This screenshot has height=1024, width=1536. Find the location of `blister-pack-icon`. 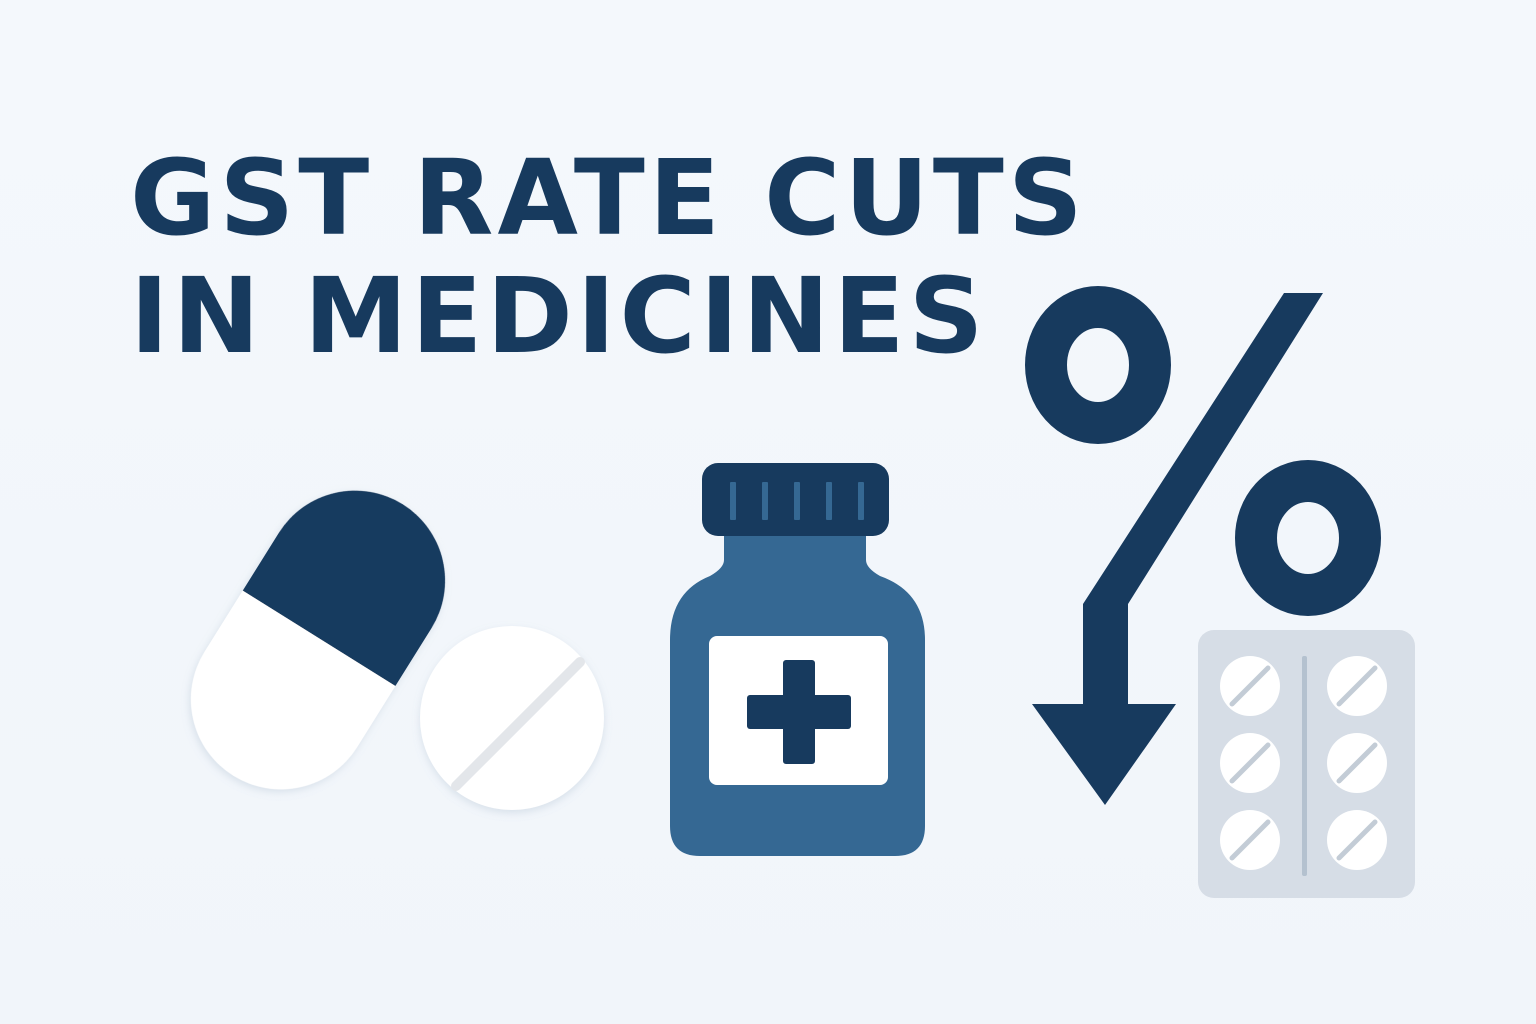

blister-pack-icon is located at coordinates (1306, 764).